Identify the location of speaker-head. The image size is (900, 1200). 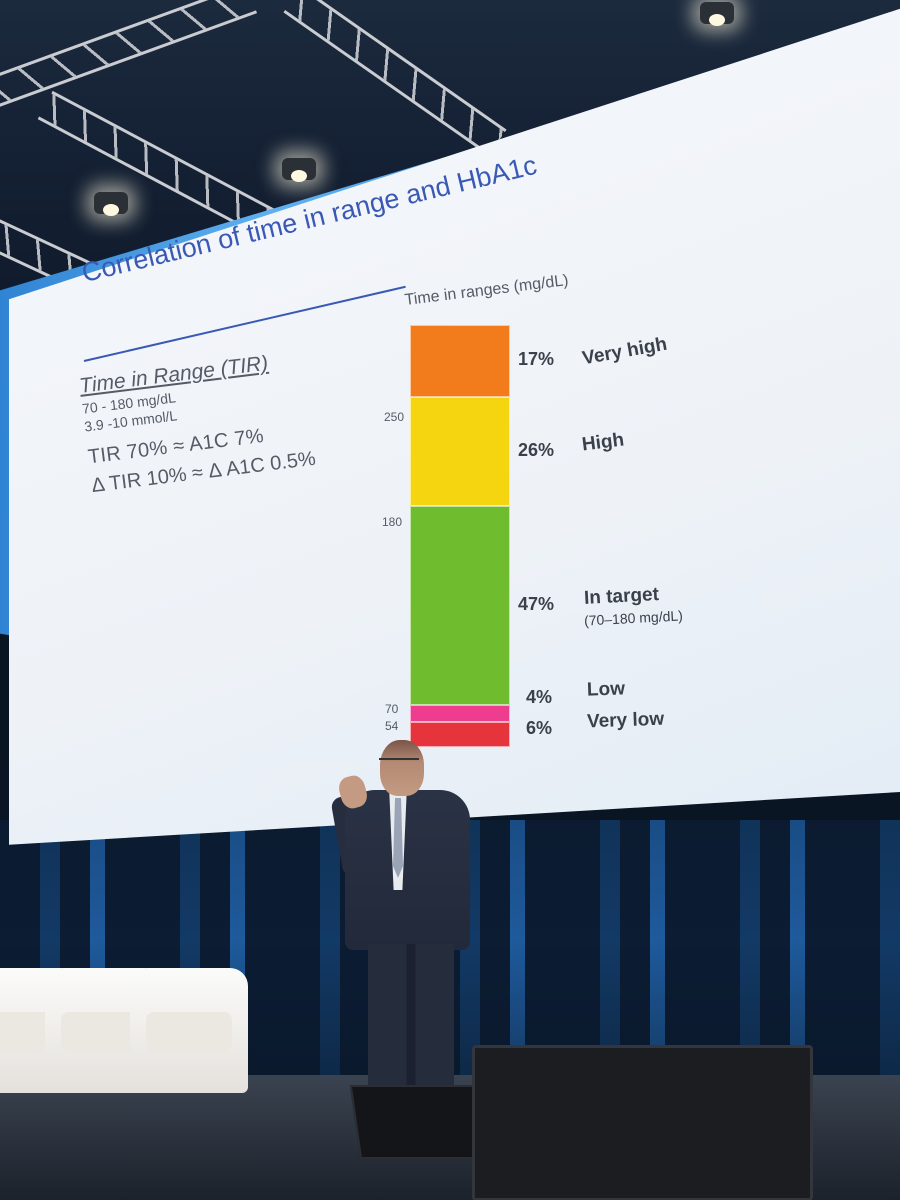
(402, 768).